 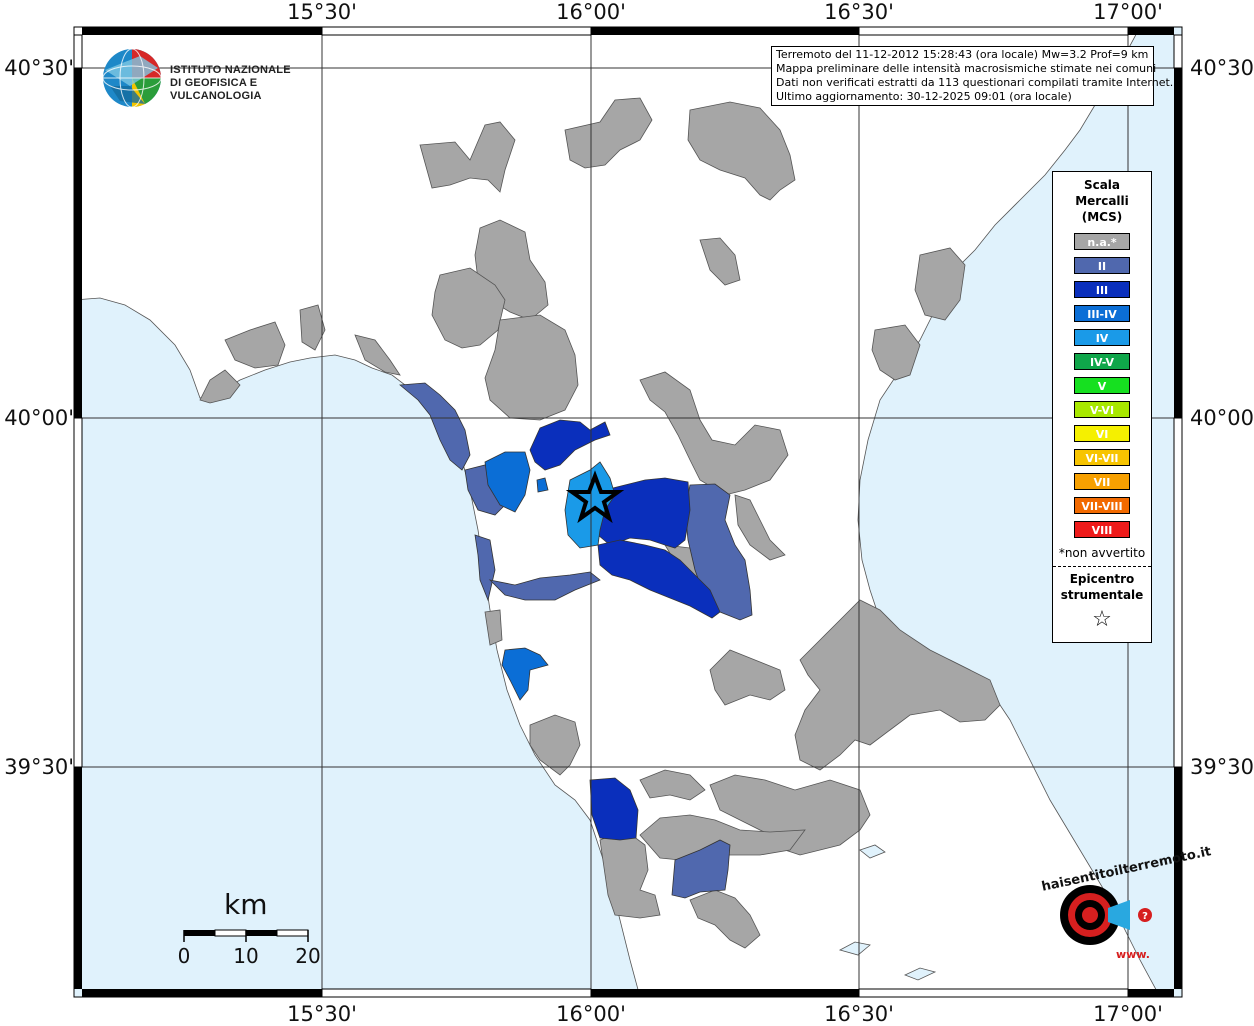 What do you see at coordinates (1102, 587) in the screenshot?
I see `legend-epicenter-label: Epicentro strumentale` at bounding box center [1102, 587].